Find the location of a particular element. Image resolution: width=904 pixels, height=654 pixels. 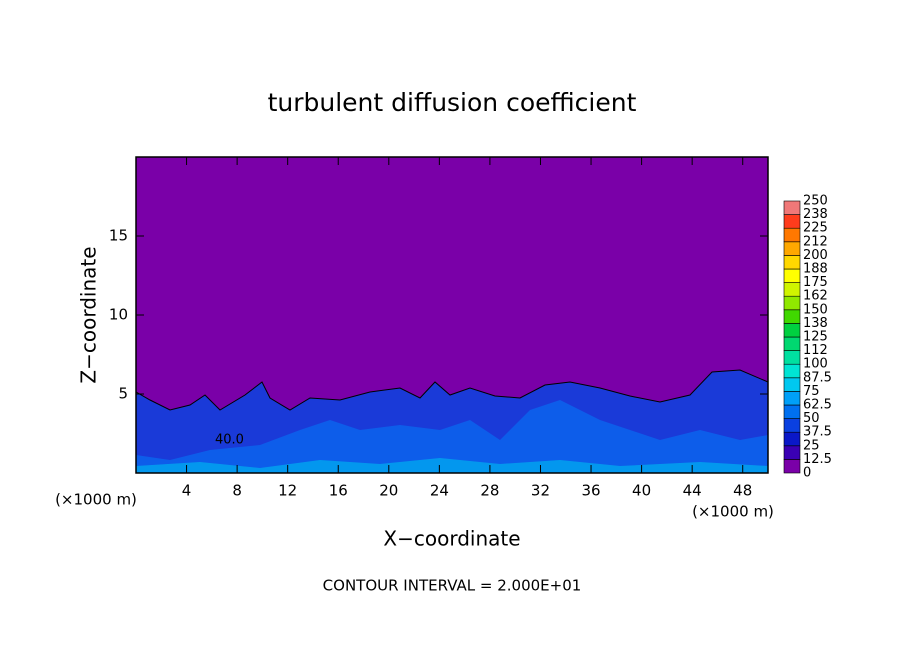

colorbar-label: 25 is located at coordinates (811, 445).